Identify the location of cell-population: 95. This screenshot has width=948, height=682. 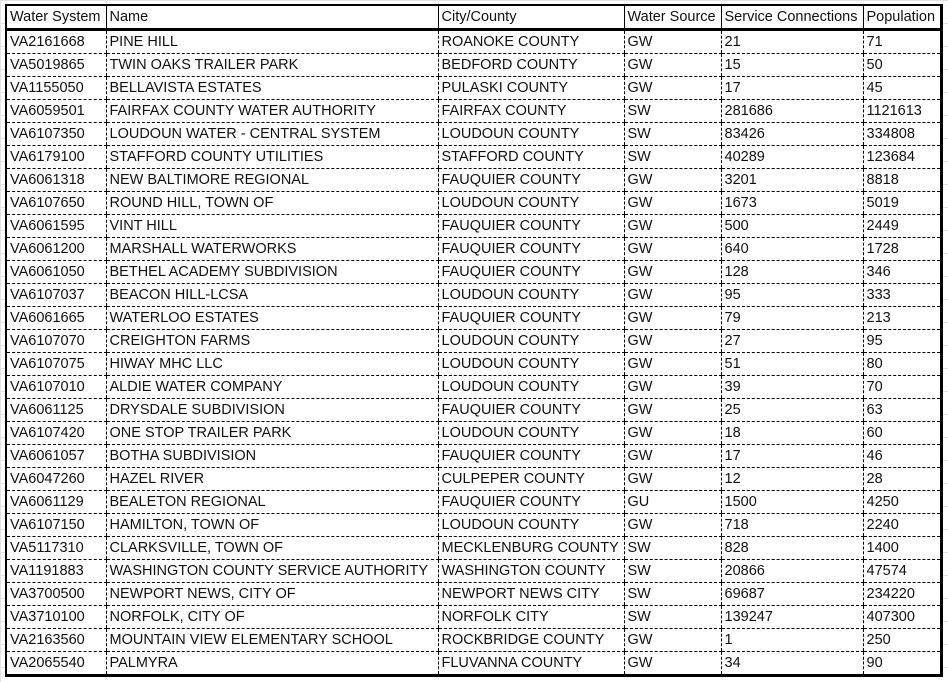
(901, 341).